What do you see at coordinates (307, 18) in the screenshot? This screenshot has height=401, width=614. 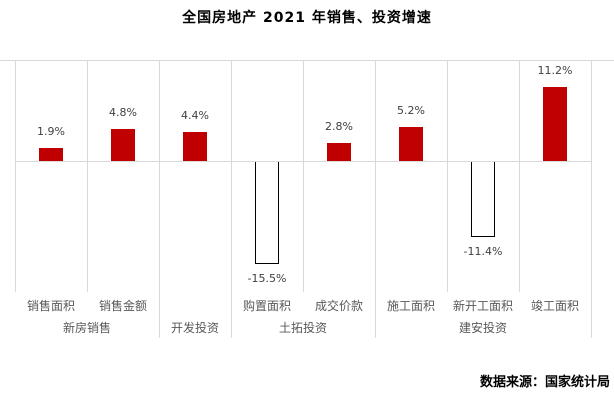 I see `chart-title: 全国房地产 2021 年销售、投资增速` at bounding box center [307, 18].